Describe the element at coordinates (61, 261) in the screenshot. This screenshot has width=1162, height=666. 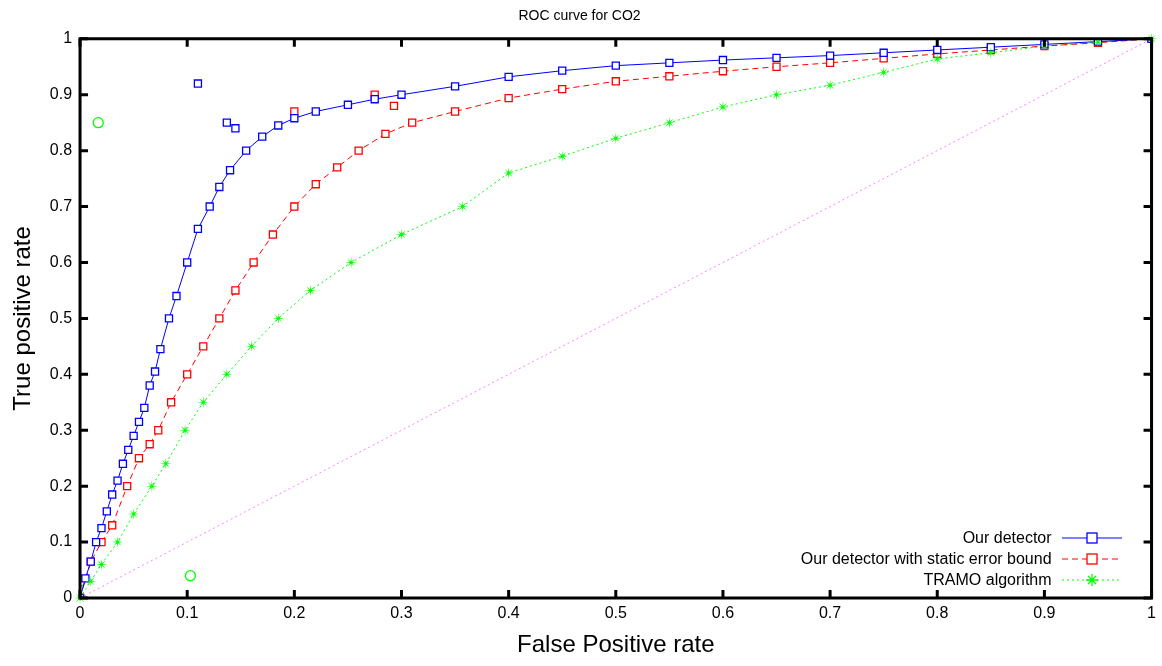
I see `y-tick-label: 0.6` at that location.